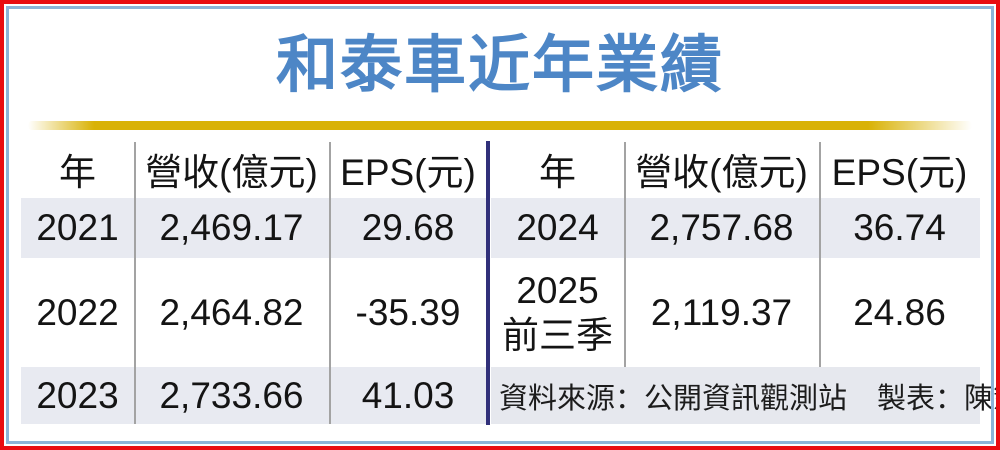 The image size is (1000, 450). I want to click on cell-revenue-2022: 2,464.82, so click(231, 312).